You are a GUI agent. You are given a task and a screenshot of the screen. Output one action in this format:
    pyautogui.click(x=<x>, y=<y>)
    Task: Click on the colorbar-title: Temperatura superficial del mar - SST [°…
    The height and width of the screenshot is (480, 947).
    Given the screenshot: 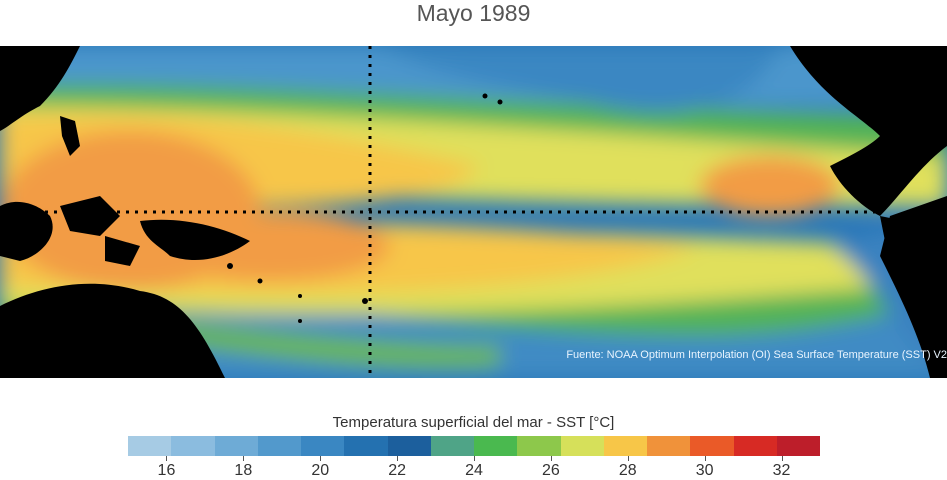 What is the action you would take?
    pyautogui.click(x=473, y=422)
    